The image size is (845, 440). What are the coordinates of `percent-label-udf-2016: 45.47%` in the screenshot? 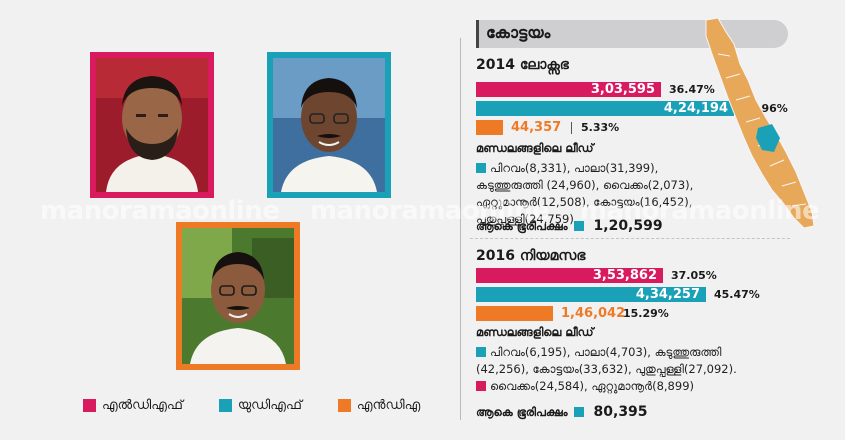 It's located at (737, 294).